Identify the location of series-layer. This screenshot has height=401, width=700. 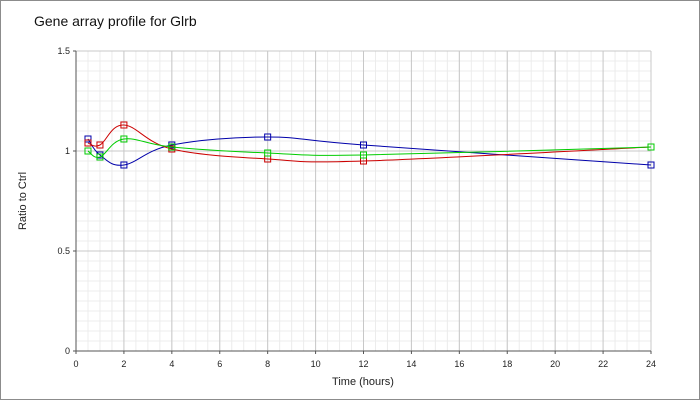
(369, 145).